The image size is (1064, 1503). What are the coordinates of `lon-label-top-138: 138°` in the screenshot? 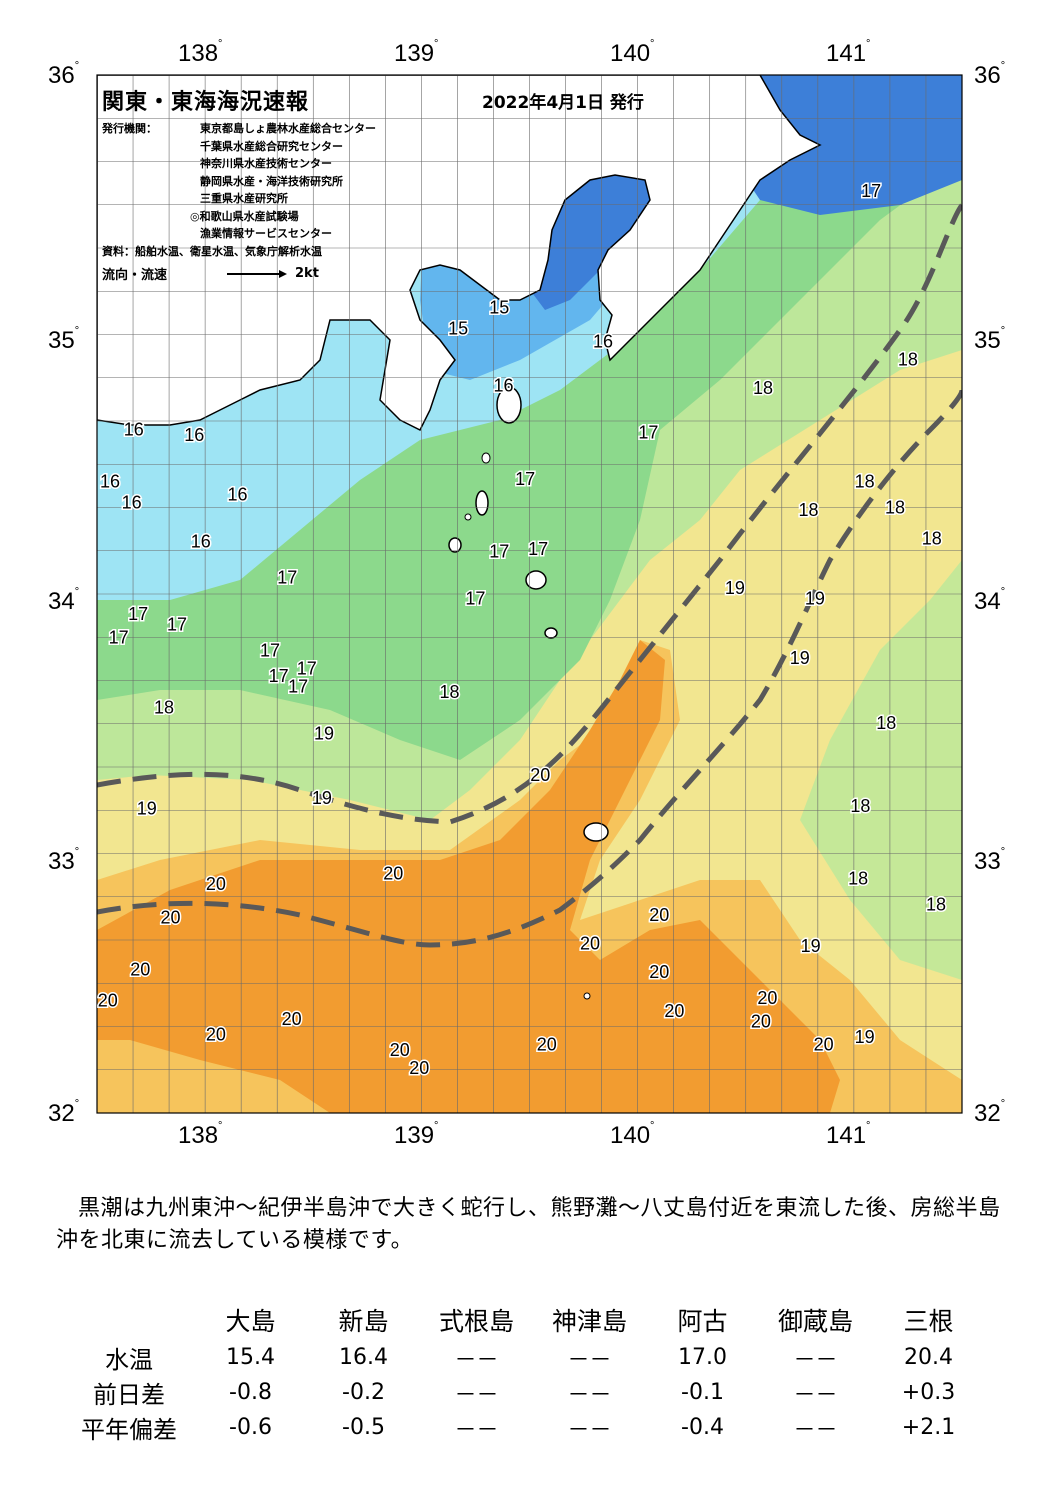 It's located at (200, 52).